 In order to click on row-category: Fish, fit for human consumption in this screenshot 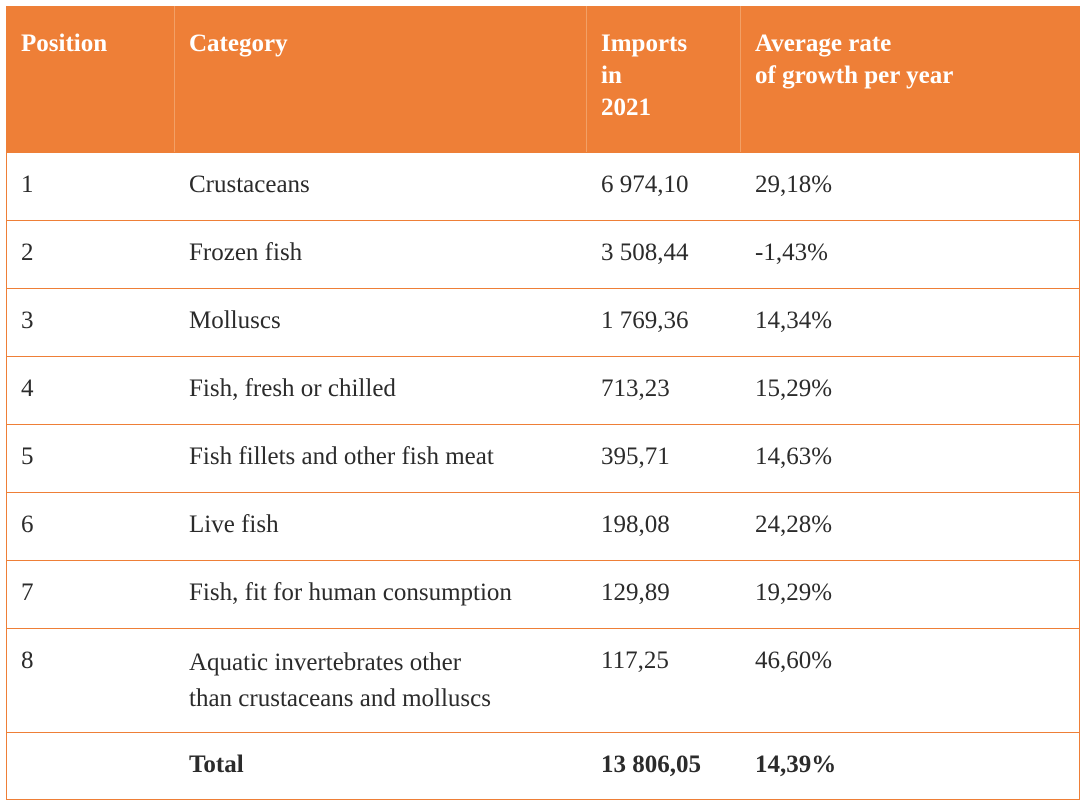, I will do `click(350, 592)`.